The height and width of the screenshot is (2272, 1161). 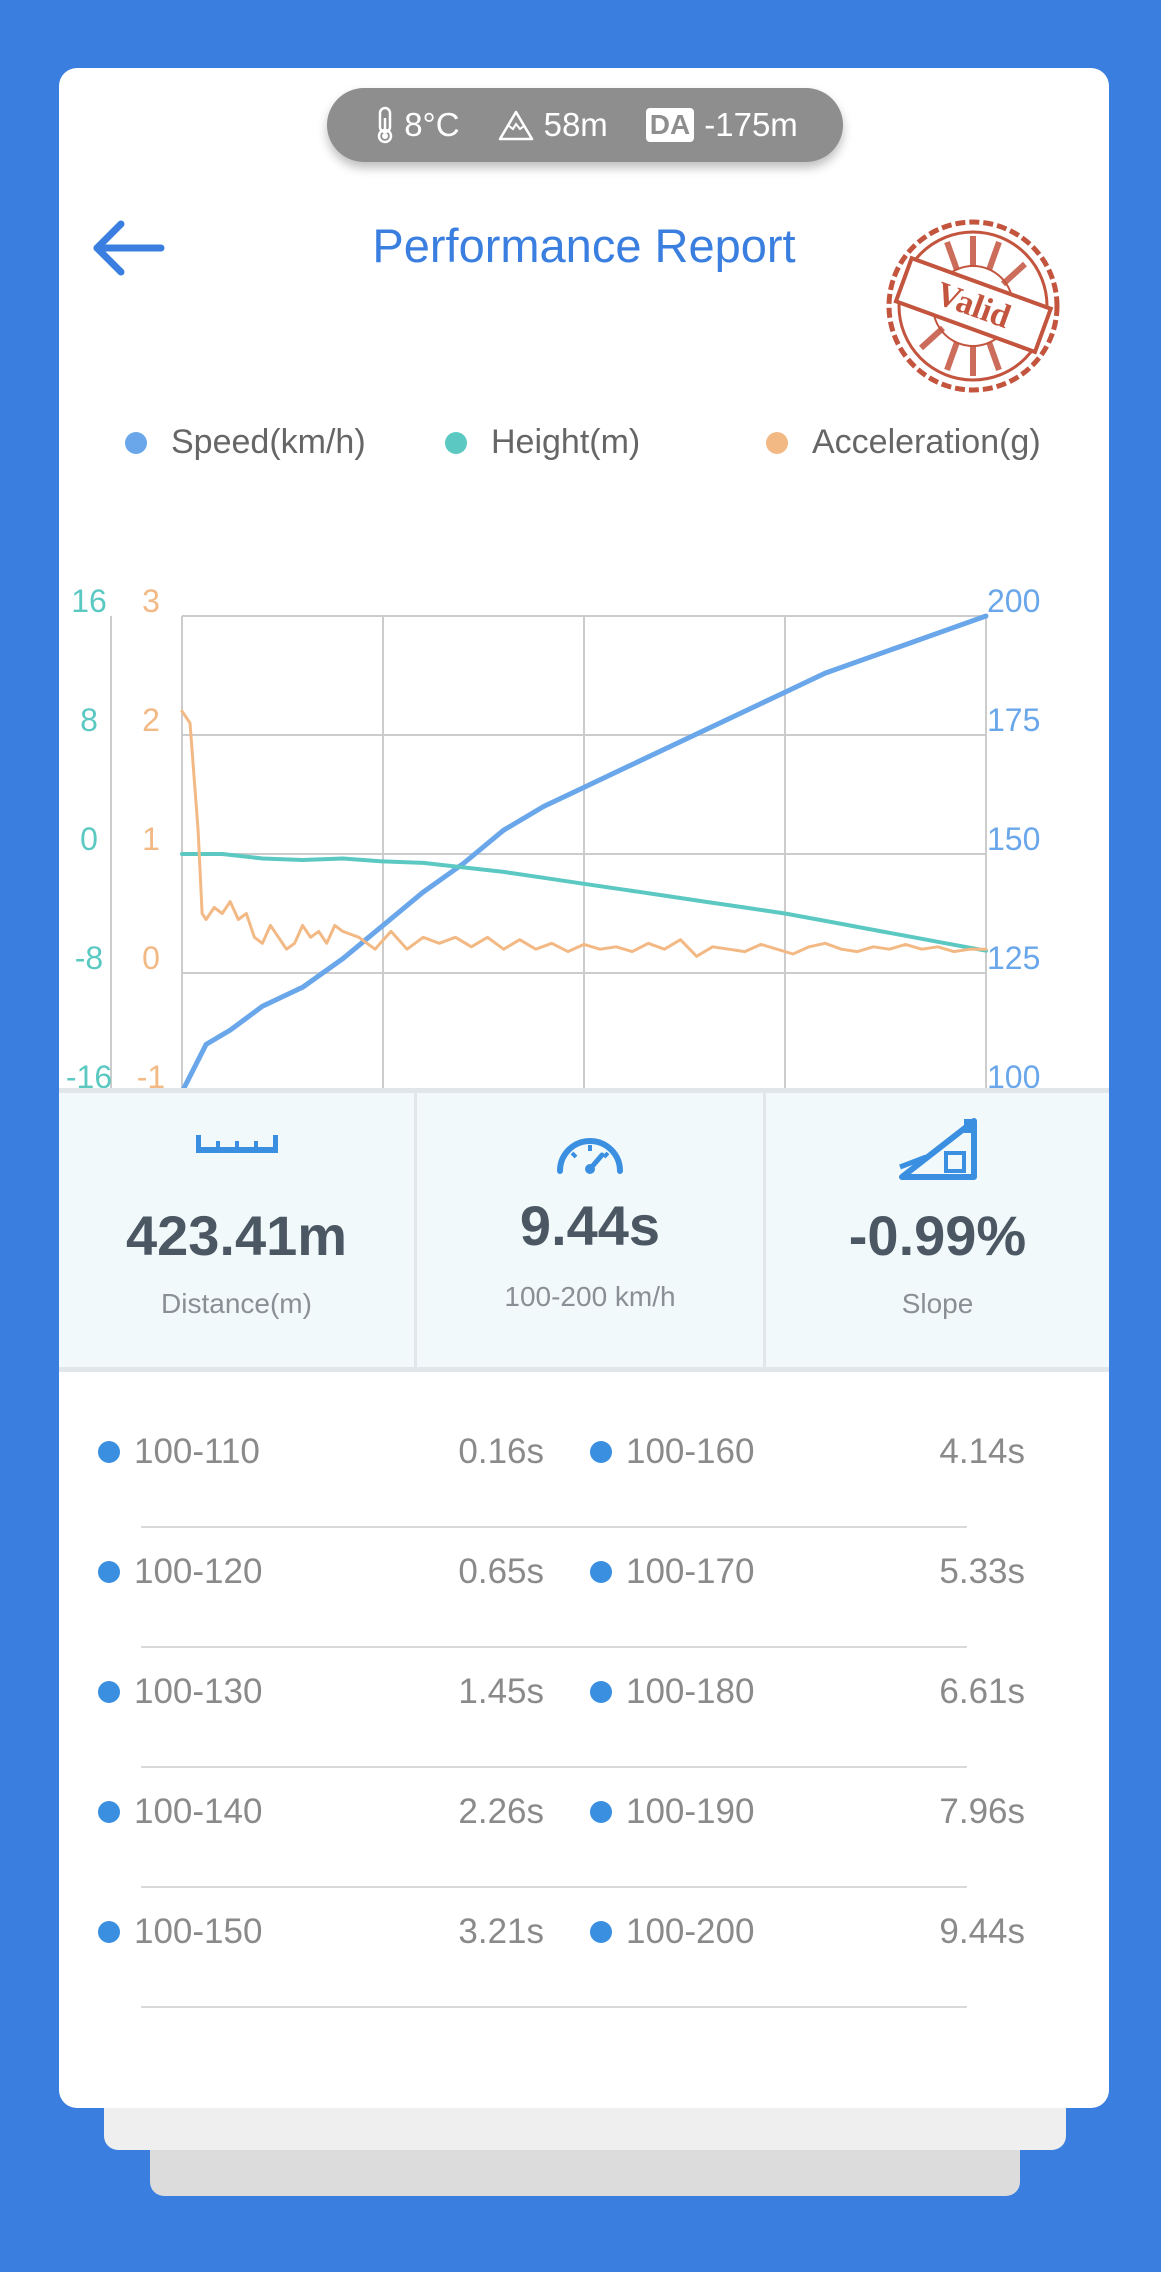 What do you see at coordinates (584, 245) in the screenshot?
I see `page-title: Performance Report` at bounding box center [584, 245].